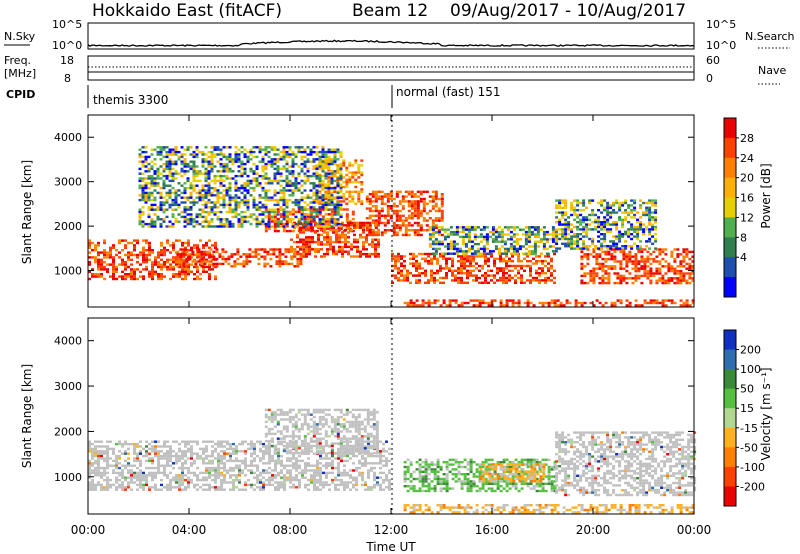 Image resolution: width=800 pixels, height=554 pixels. Describe the element at coordinates (399, 35) in the screenshot. I see `nsky-panel: N.Sky 10^5 10^0 10^5 10^0 N.Search` at that location.